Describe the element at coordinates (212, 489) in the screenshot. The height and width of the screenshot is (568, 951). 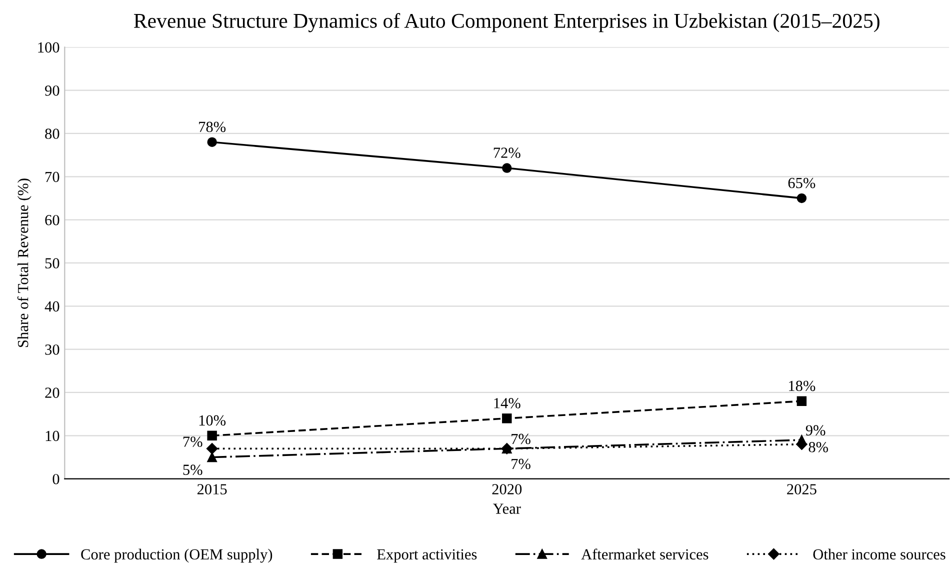
I see `x-tick-label: 2015` at that location.